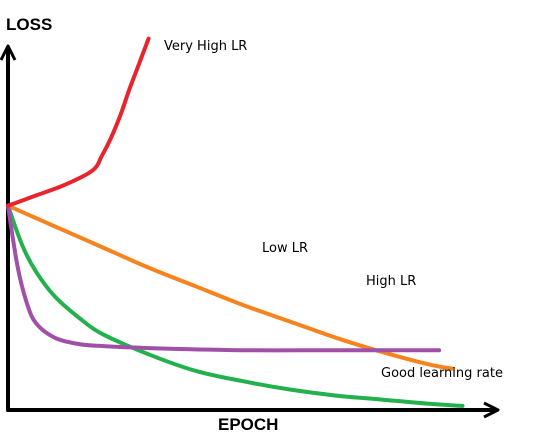  I want to click on x-axis-arrowhead, so click(491, 410).